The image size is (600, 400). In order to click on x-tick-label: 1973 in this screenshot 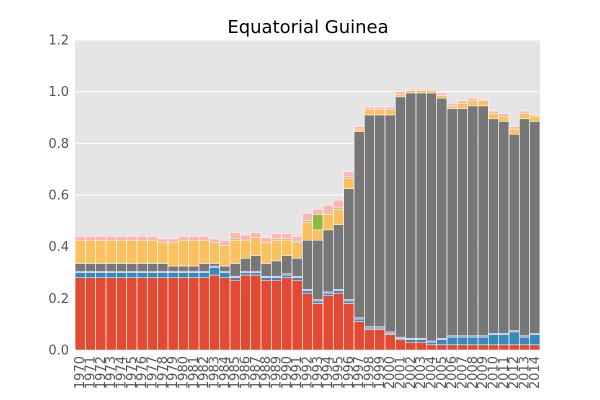, I will do `click(111, 372)`.